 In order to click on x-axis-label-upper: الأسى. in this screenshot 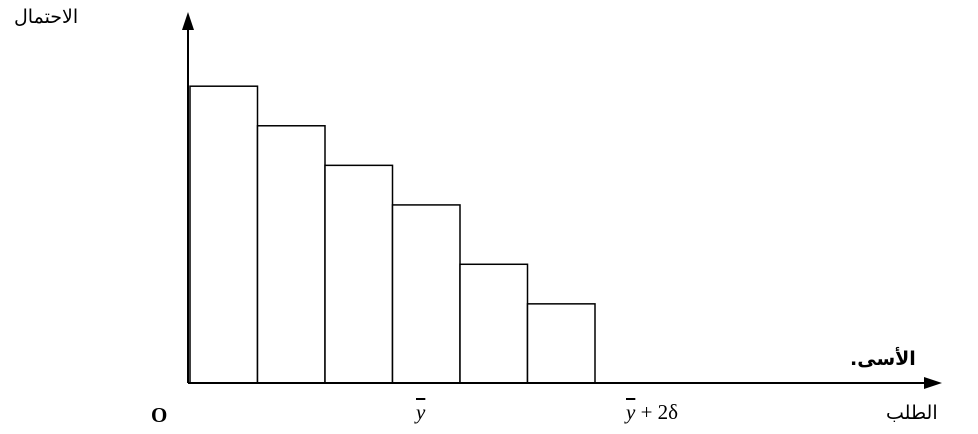, I will do `click(883, 359)`.